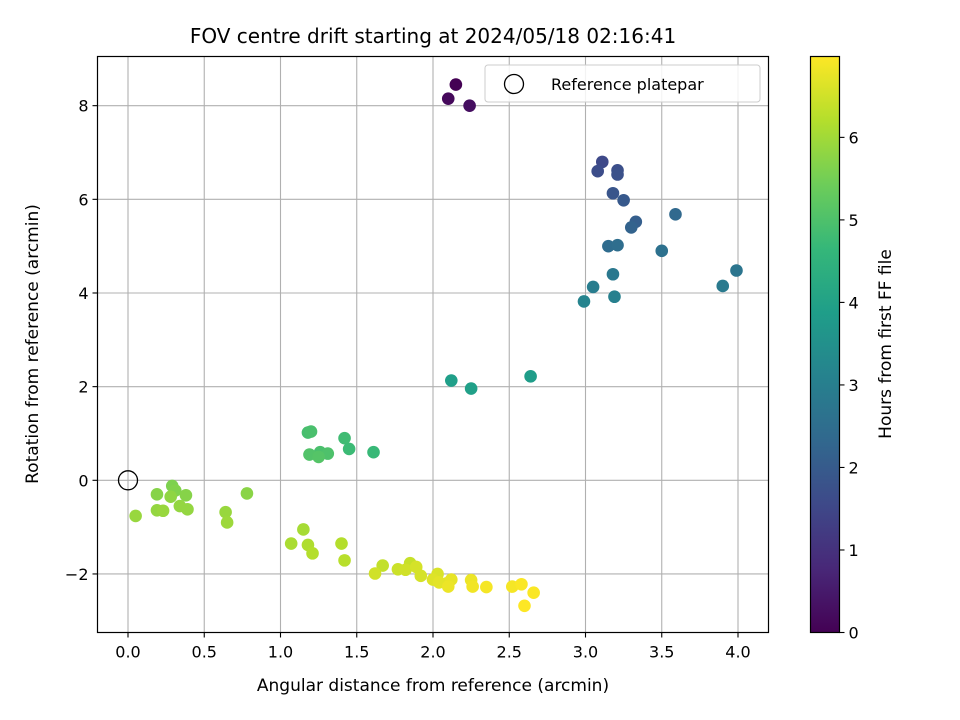  Describe the element at coordinates (204, 652) in the screenshot. I see `x-tick-label: 0.5` at that location.